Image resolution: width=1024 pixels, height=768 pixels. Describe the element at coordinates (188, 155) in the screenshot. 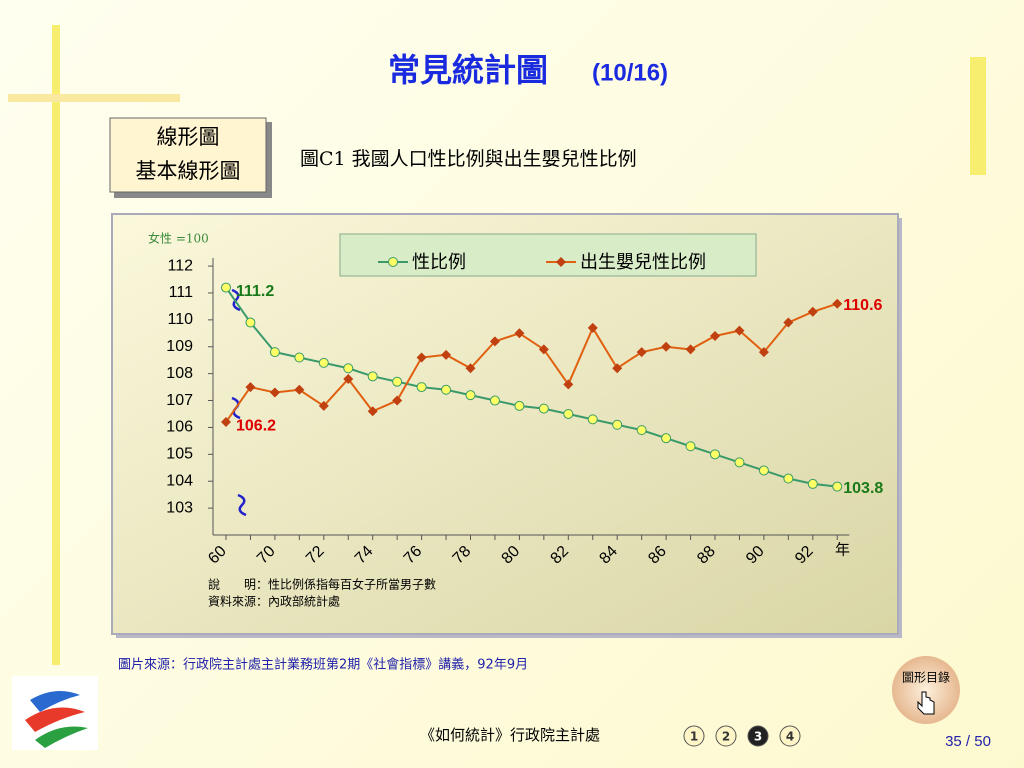

I see `badge` at that location.